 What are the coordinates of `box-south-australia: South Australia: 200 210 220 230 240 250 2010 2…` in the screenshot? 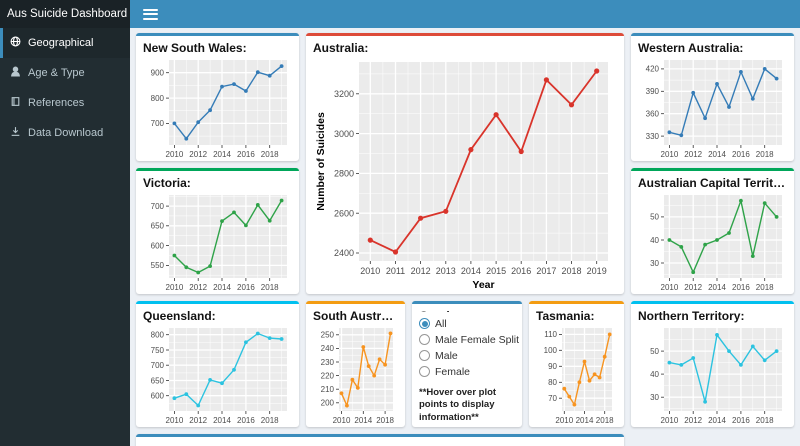 It's located at (355, 364).